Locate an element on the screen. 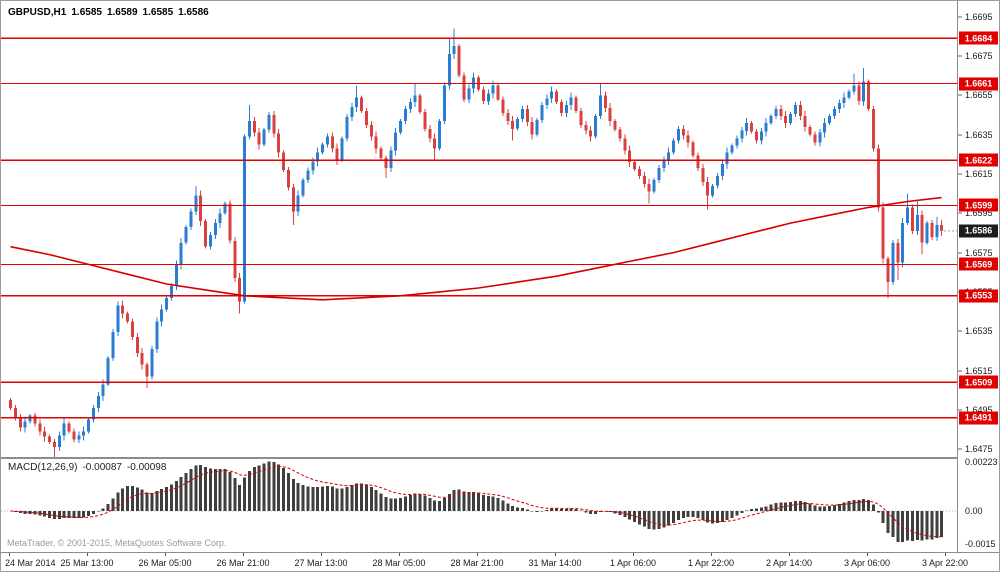  time-axis-divider is located at coordinates (500, 552).